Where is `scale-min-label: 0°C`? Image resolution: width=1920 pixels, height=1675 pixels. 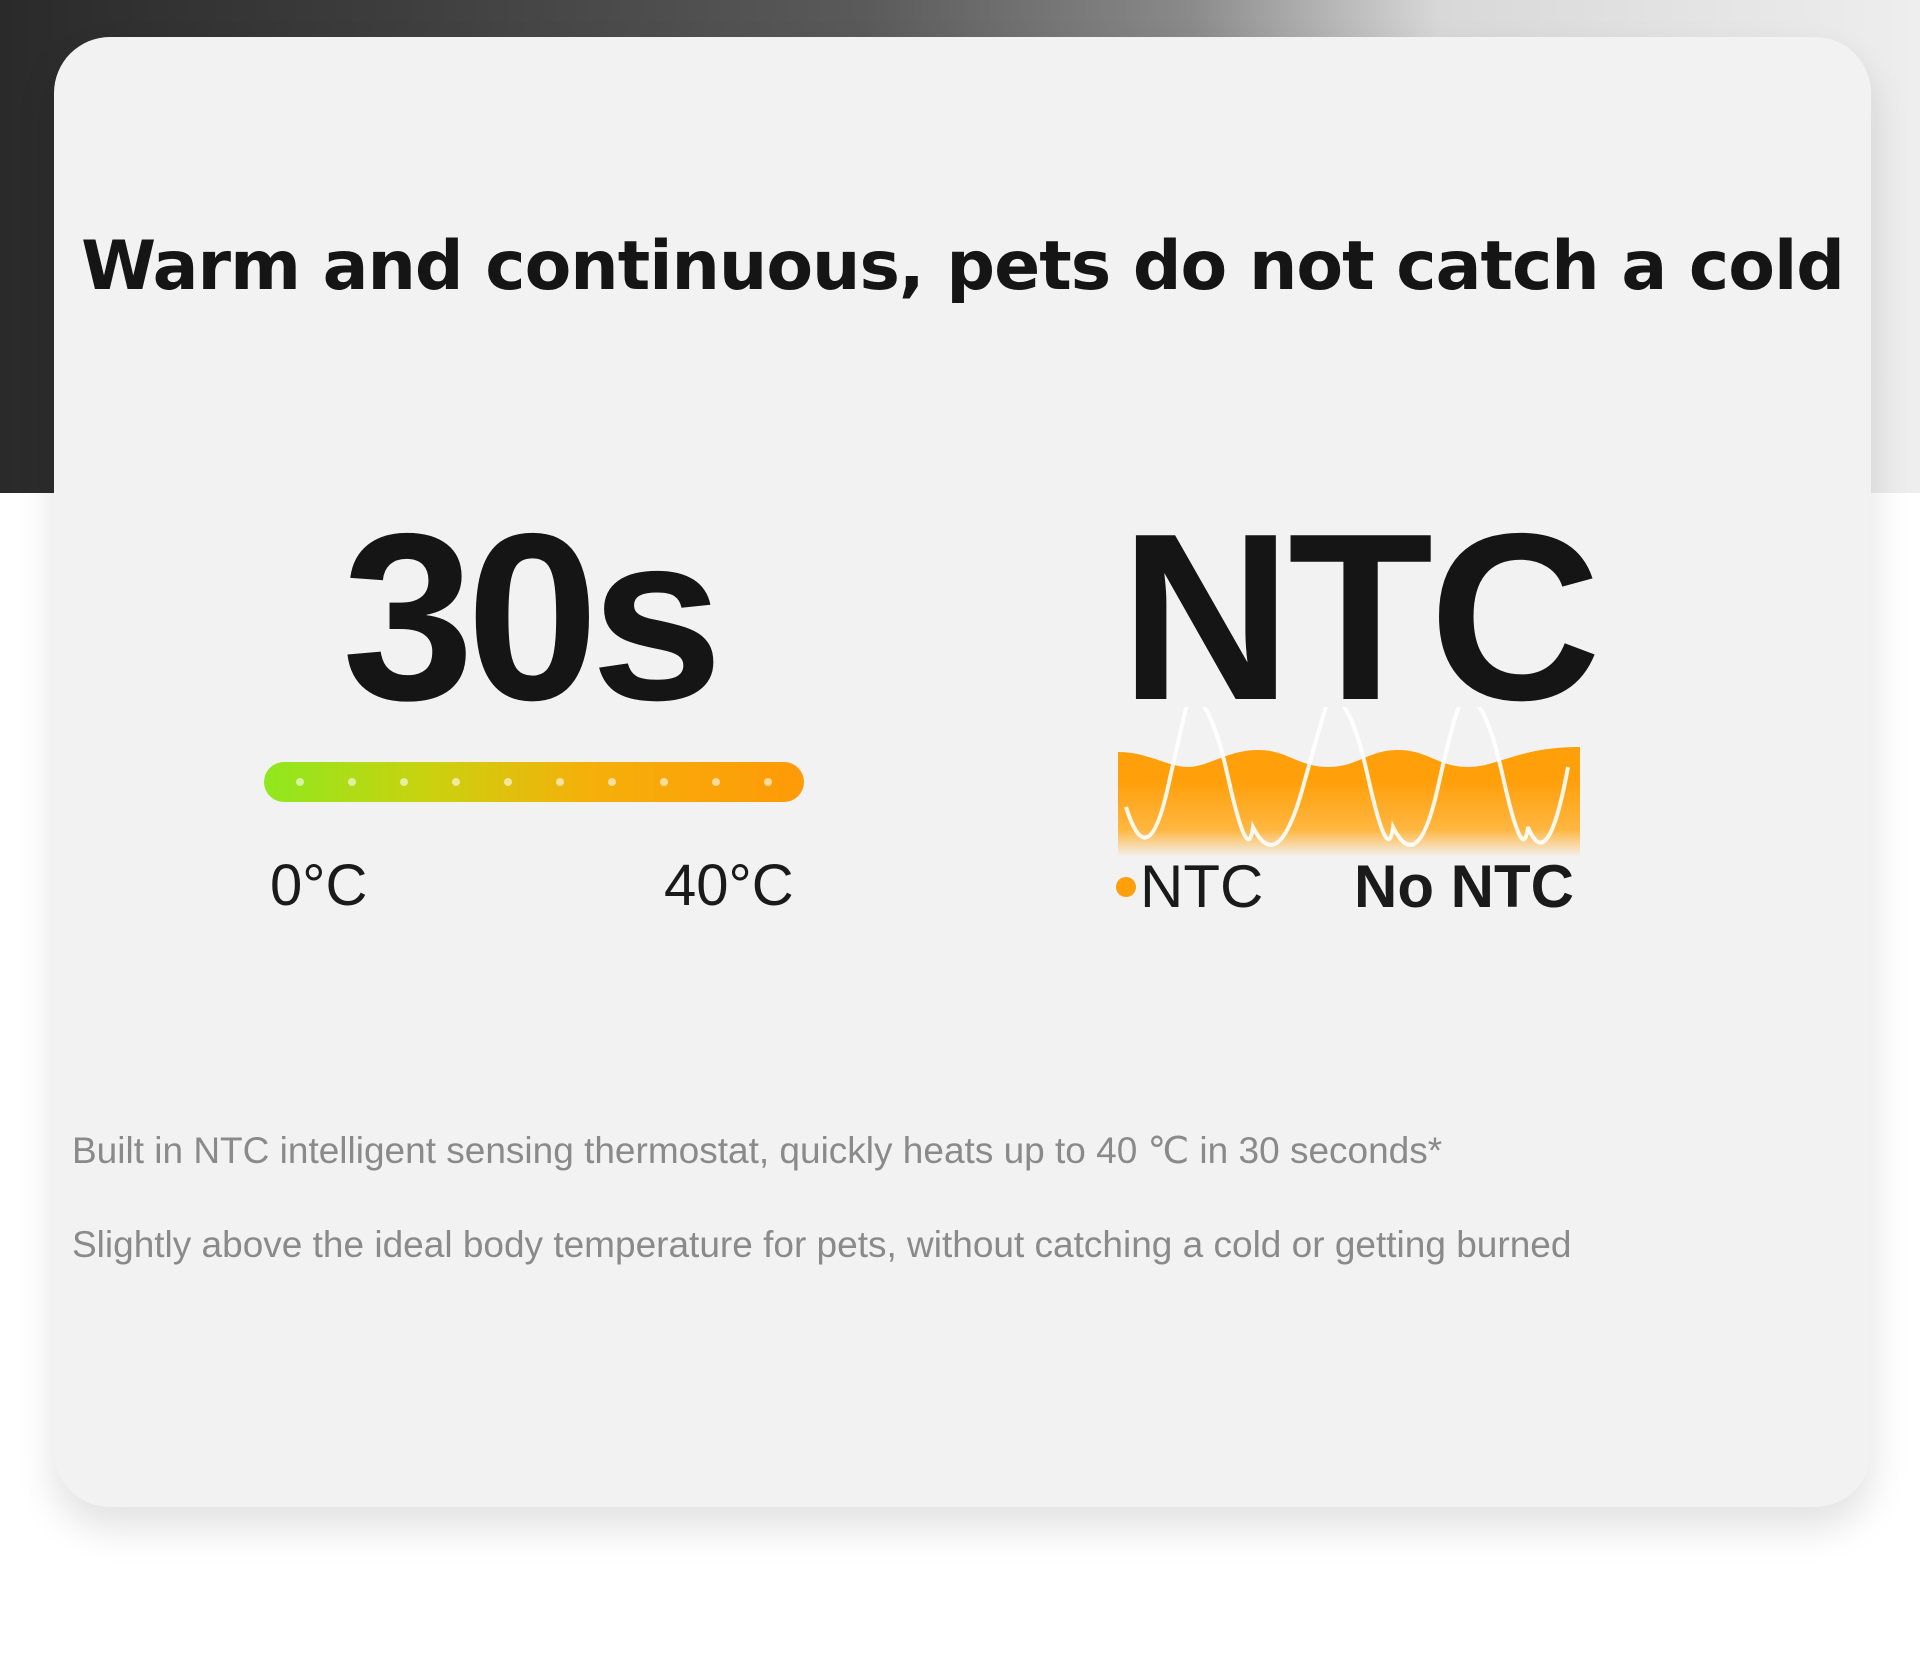 scale-min-label: 0°C is located at coordinates (319, 885).